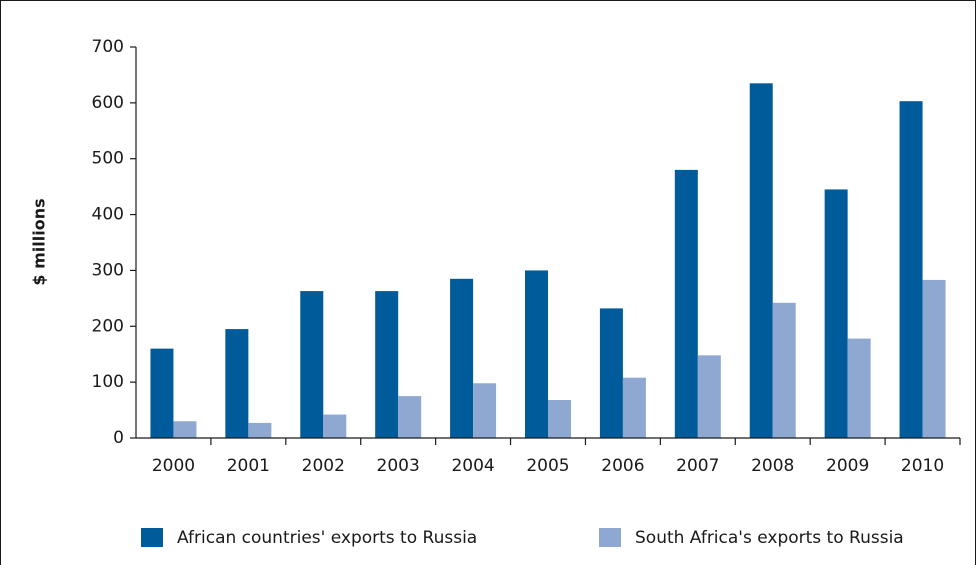  What do you see at coordinates (173, 466) in the screenshot?
I see `x-tick-label: 2000` at bounding box center [173, 466].